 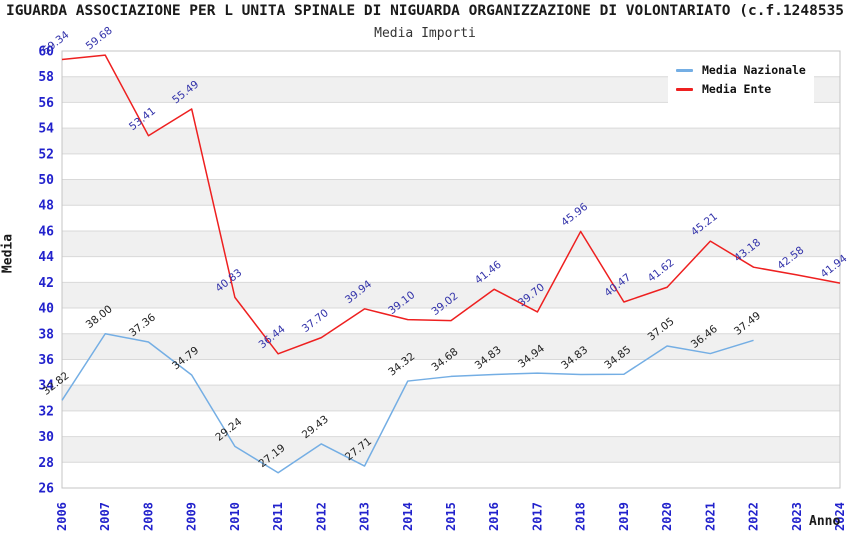 I want to click on x-tick-label: 2010, so click(x=235, y=516).